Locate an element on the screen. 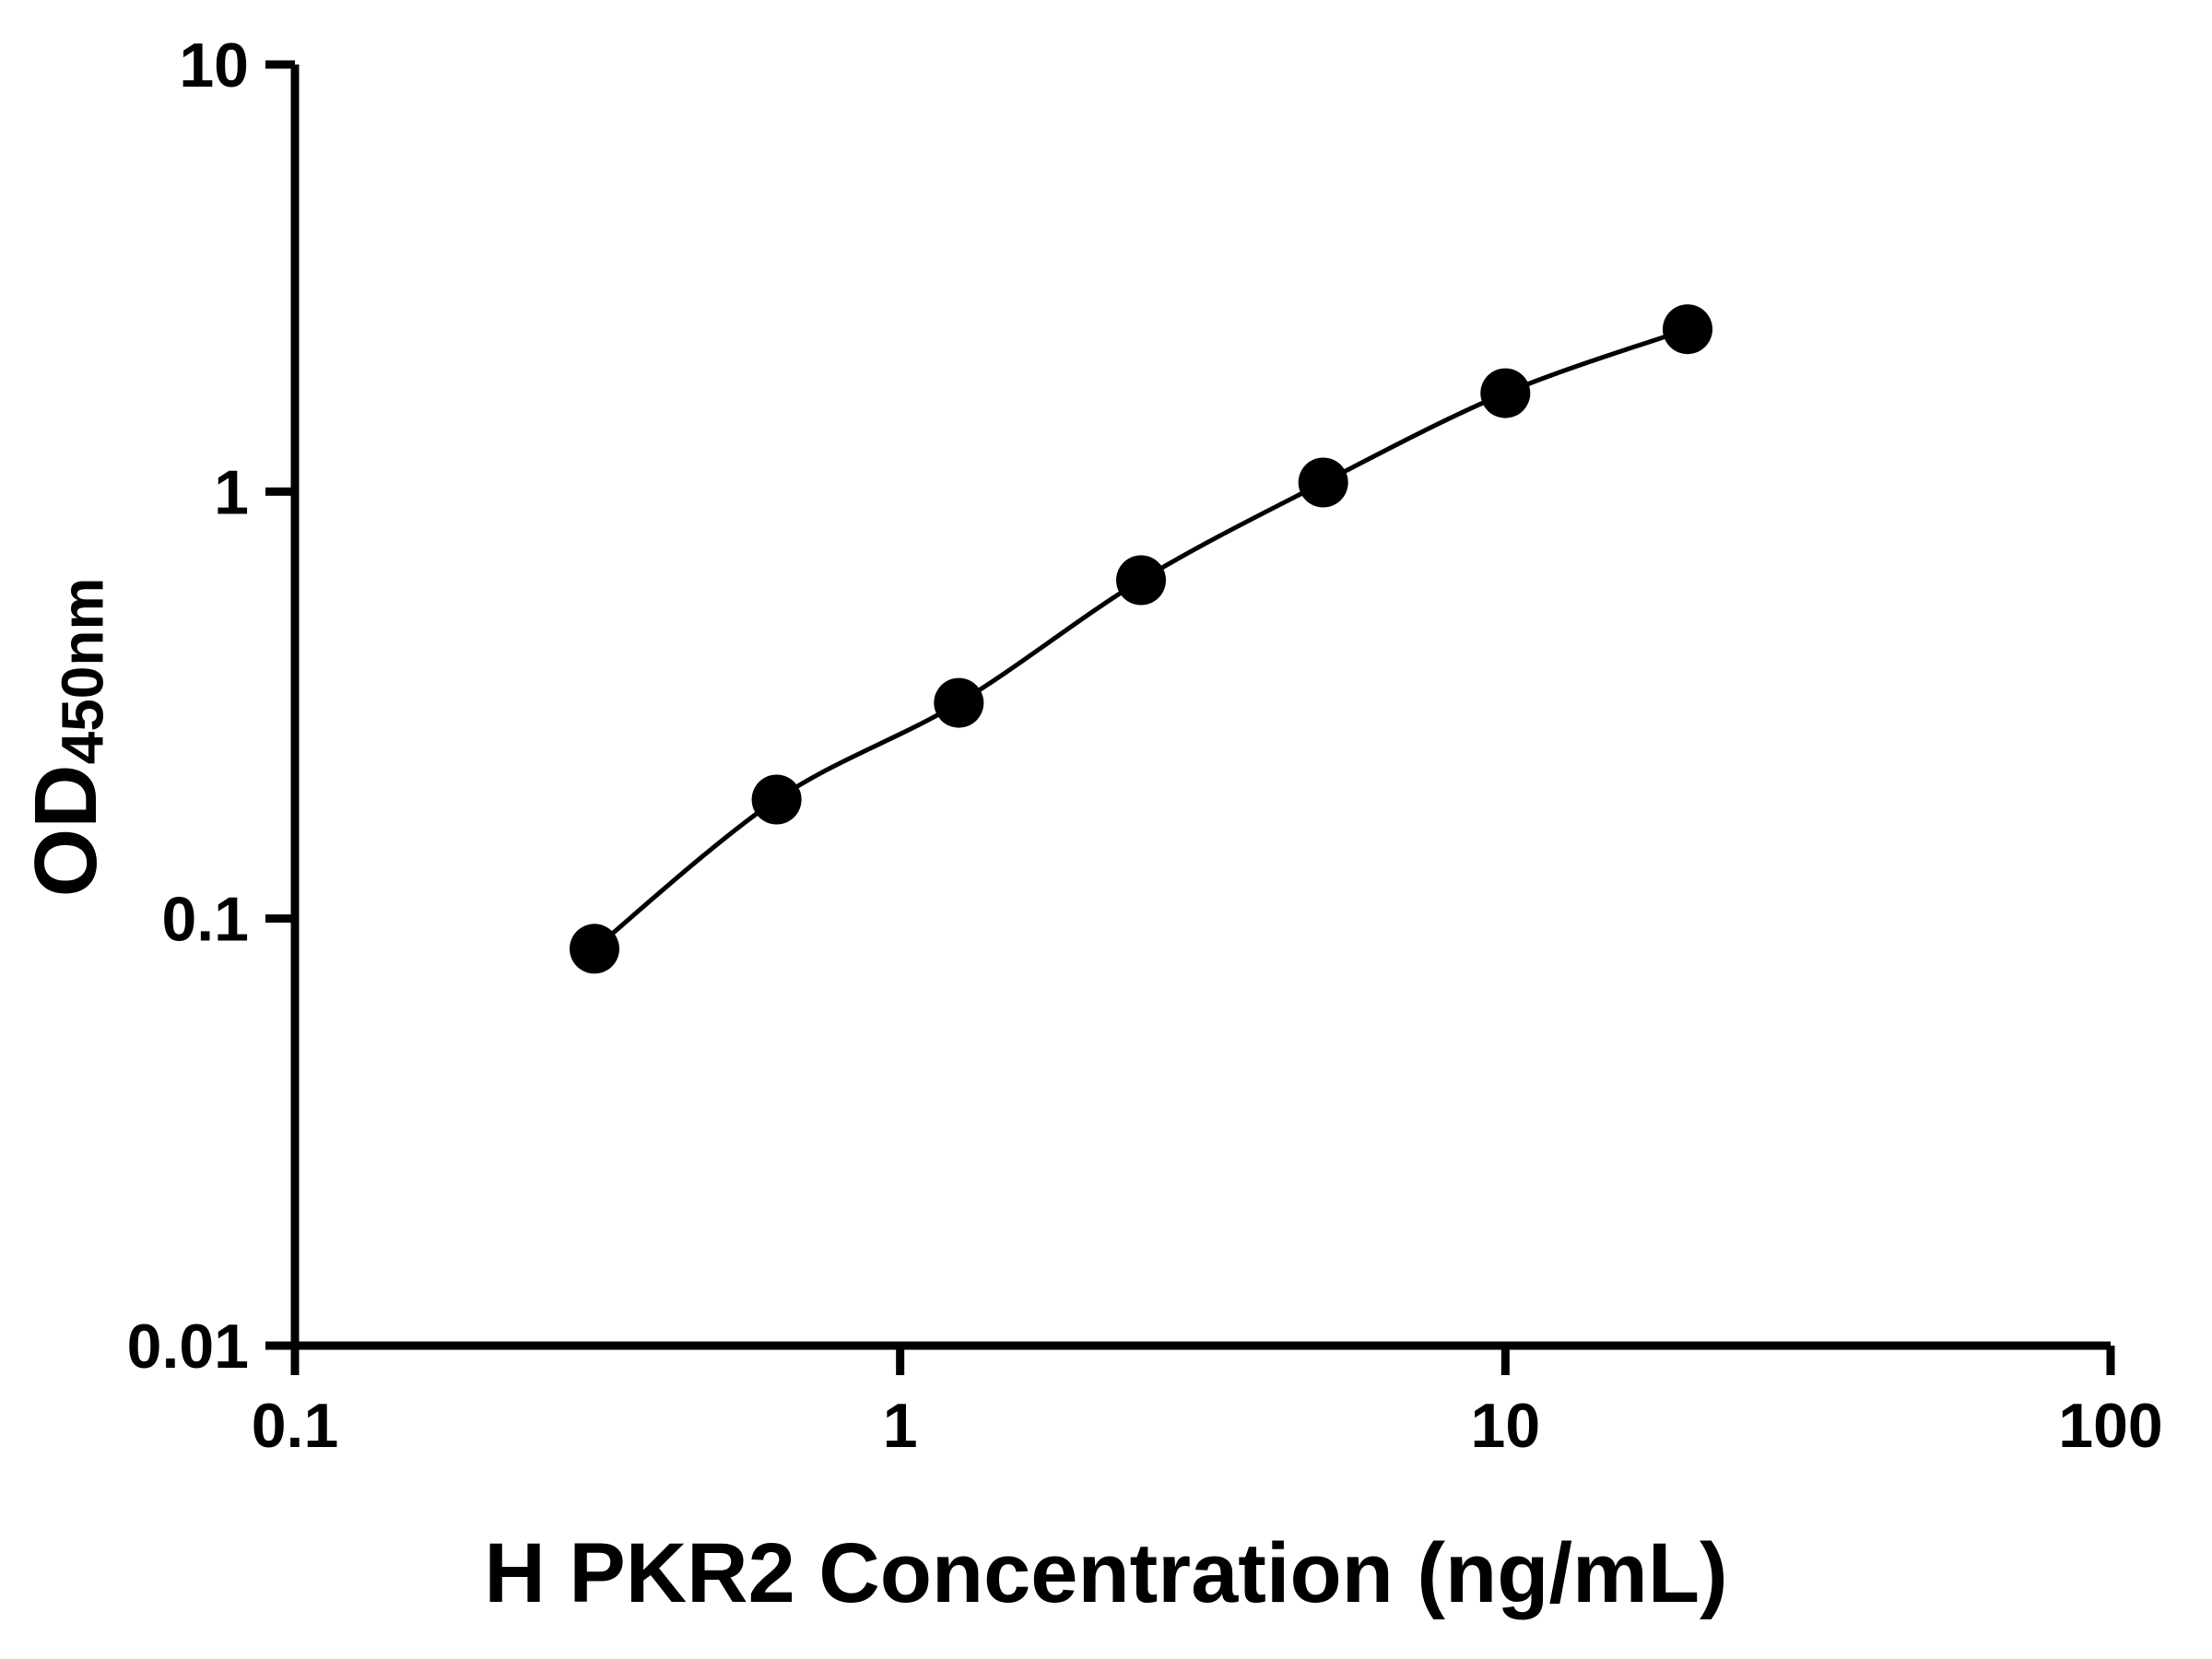  x-tick-label: 1 is located at coordinates (900, 1426).